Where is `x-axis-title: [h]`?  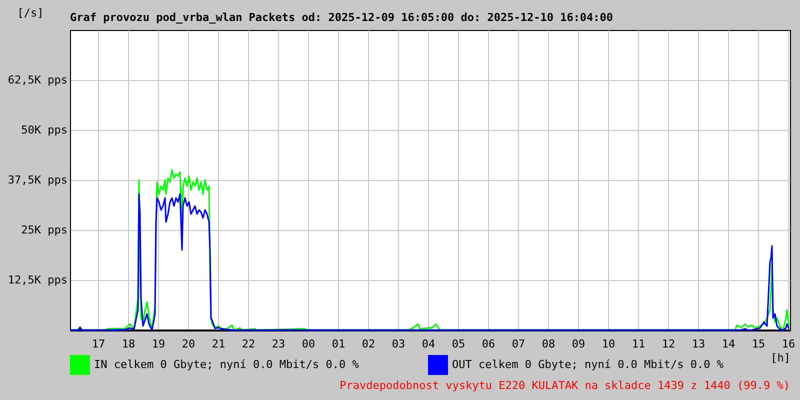 x-axis-title: [h] is located at coordinates (780, 358).